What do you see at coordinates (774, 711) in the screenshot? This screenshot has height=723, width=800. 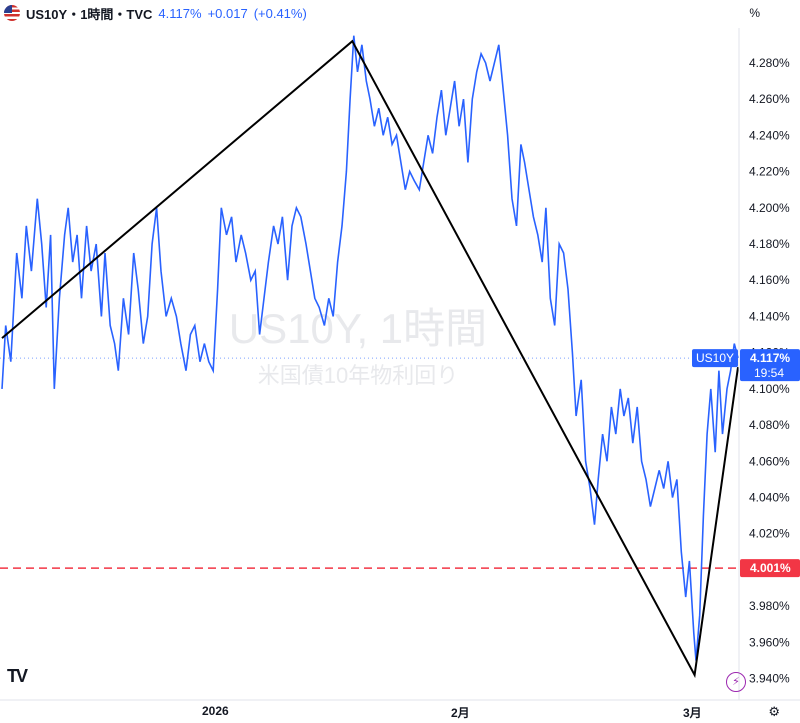 I see `settings-icon: ⚙` at bounding box center [774, 711].